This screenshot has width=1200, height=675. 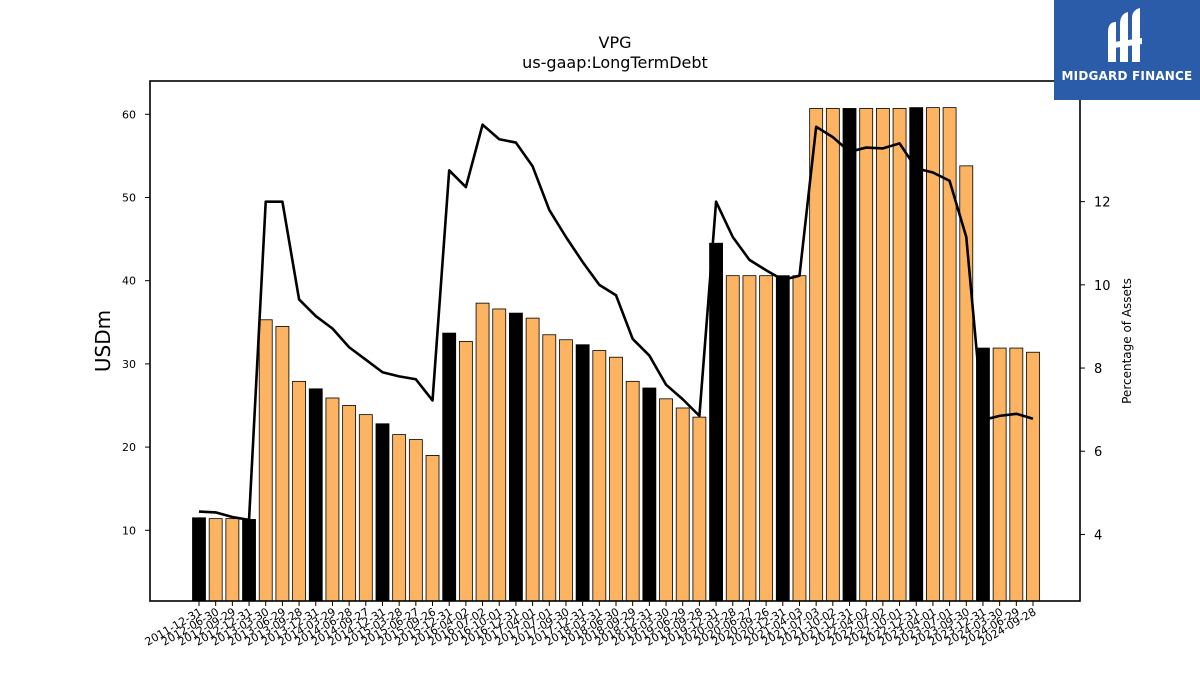 What do you see at coordinates (1098, 452) in the screenshot?
I see `y2-tick-label: 6` at bounding box center [1098, 452].